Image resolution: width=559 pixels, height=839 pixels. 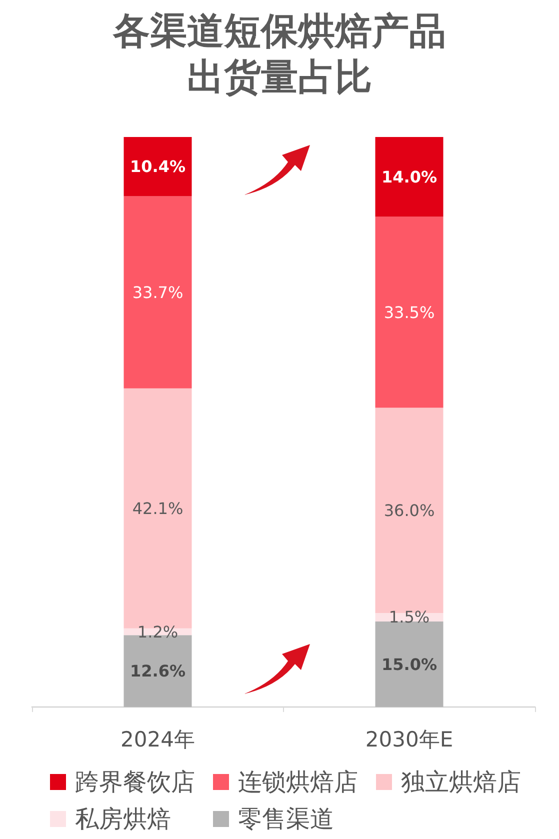 What do you see at coordinates (286, 819) in the screenshot?
I see `legend-label: 零售渠道` at bounding box center [286, 819].